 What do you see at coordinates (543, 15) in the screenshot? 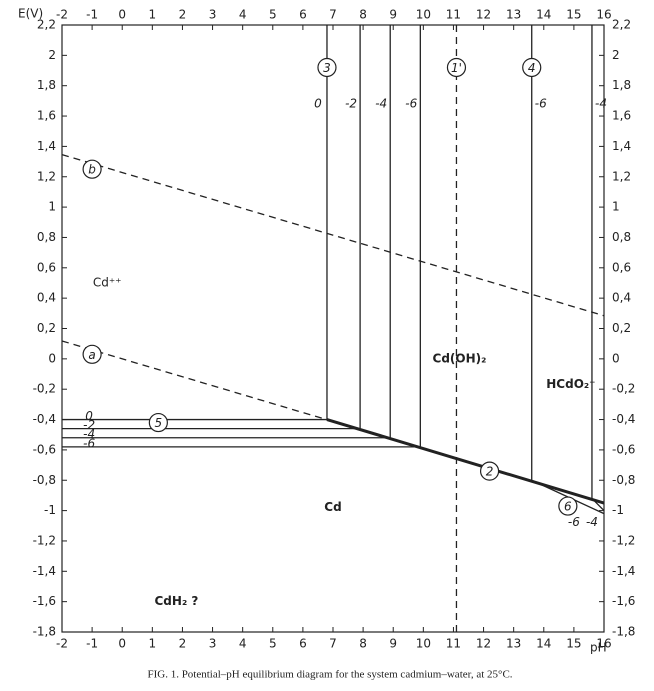
I see `x-tick-label: 14` at bounding box center [543, 15].